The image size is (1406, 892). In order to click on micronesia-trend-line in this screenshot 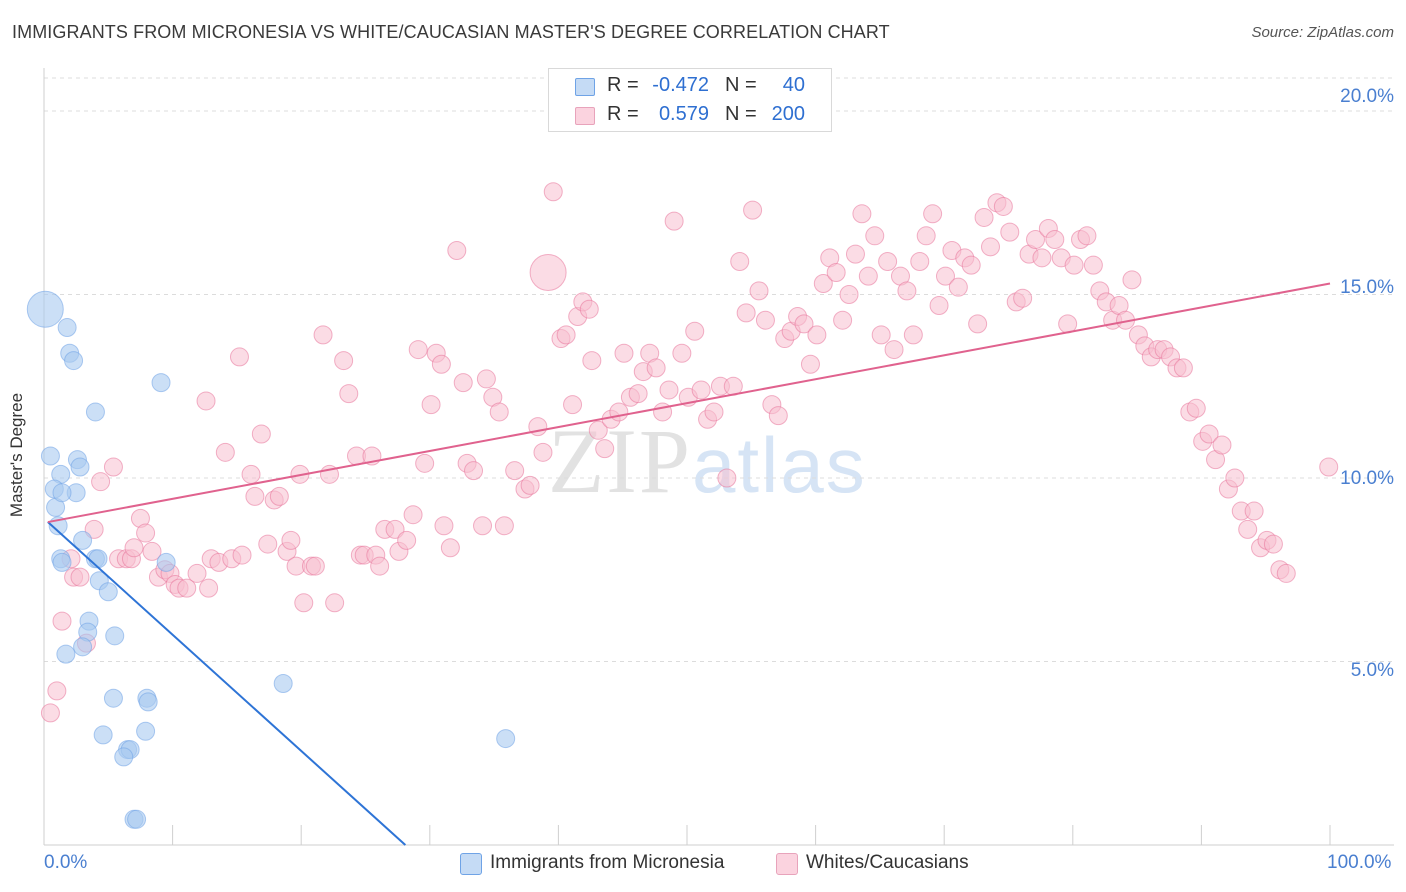, I will do `click(227, 683)`.